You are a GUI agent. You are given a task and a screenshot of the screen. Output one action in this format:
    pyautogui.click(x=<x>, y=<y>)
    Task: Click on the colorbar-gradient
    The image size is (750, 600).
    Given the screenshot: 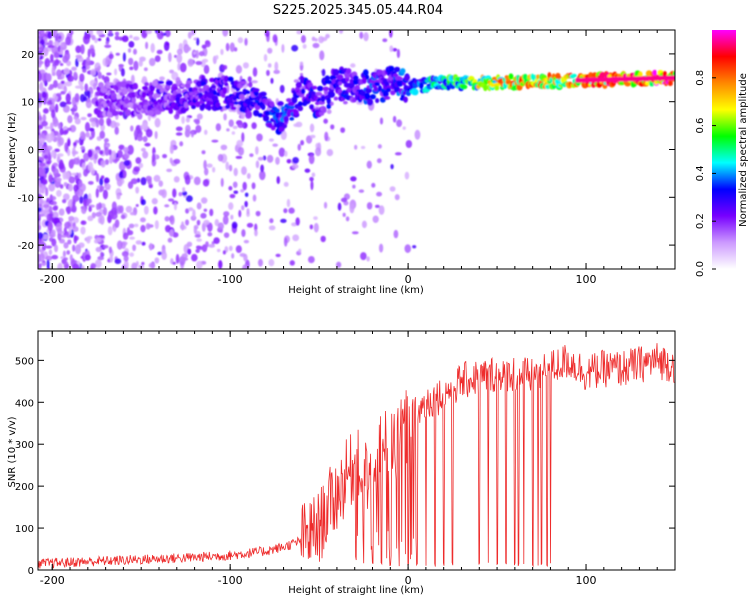 What is the action you would take?
    pyautogui.click(x=724, y=149)
    